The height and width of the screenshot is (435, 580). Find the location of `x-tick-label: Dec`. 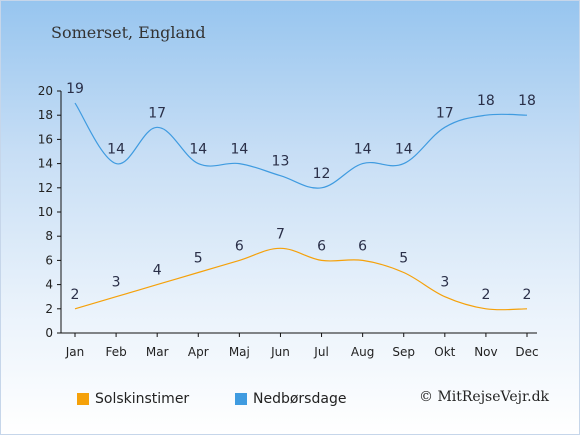

x-tick-label: Dec is located at coordinates (526, 352).